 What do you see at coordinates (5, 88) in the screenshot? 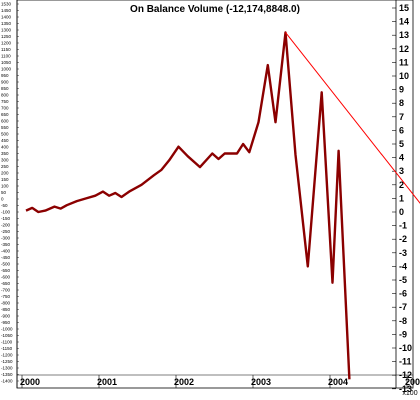
I see `left-tick-label: 850` at bounding box center [5, 88].